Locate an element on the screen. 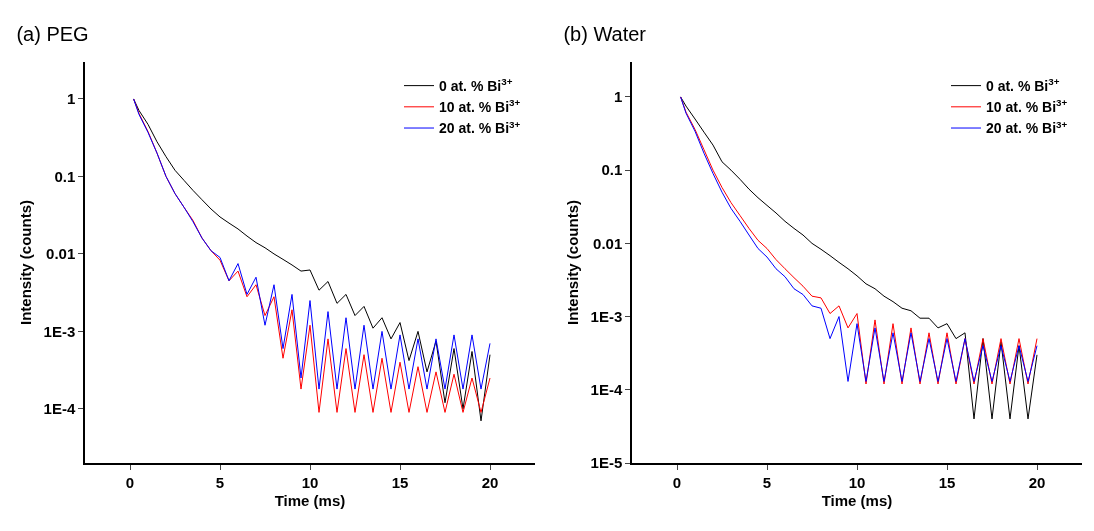 This screenshot has height=531, width=1094. chart-title: (b) Water is located at coordinates (605, 33).